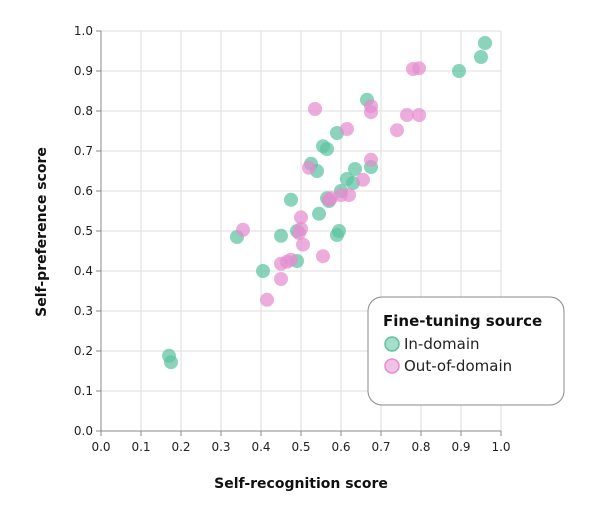  What do you see at coordinates (83, 111) in the screenshot?
I see `y-tick-label: 0.8` at bounding box center [83, 111].